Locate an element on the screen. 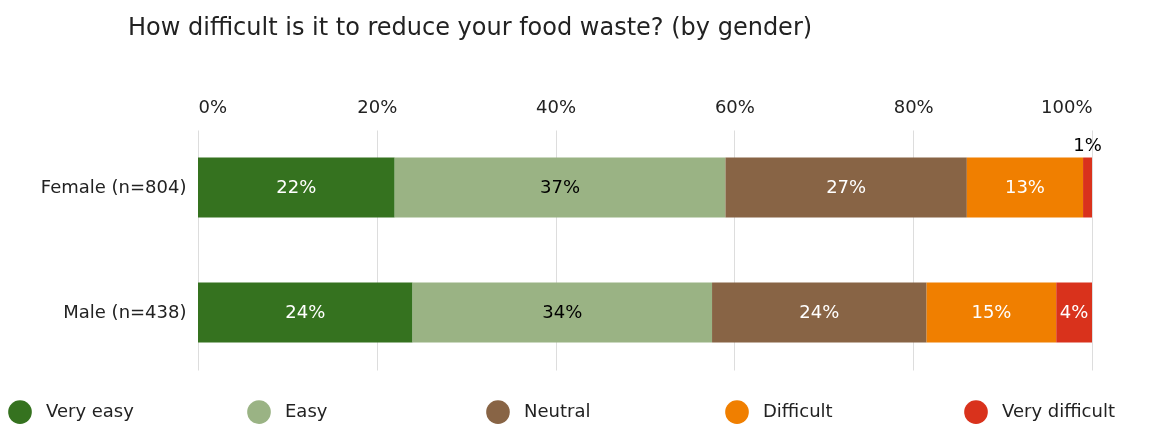 This screenshot has height=427, width=1163. x-tick-label: 40% is located at coordinates (556, 106).